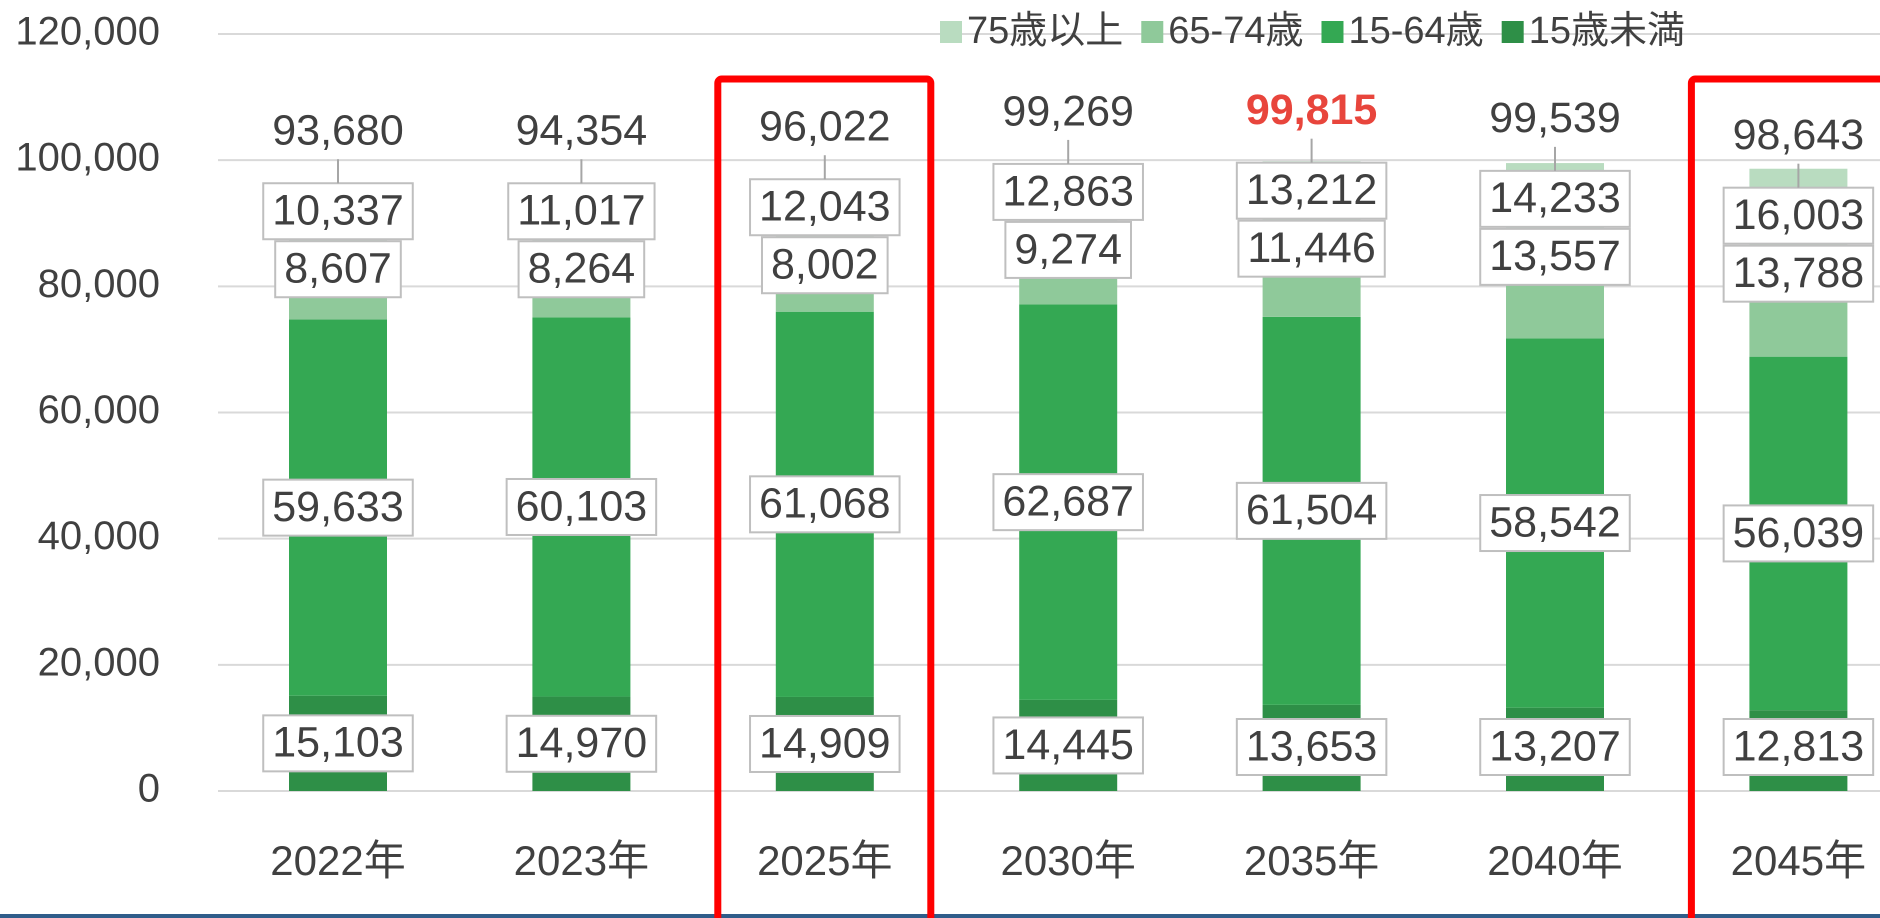 This screenshot has width=1880, height=918. Describe the element at coordinates (149, 789) in the screenshot. I see `y-tick-label: 0` at that location.